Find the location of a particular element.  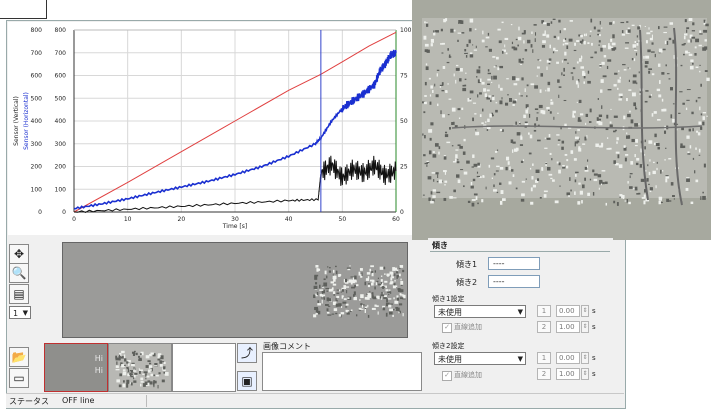

slope2-add-line-checkbox: ✓ is located at coordinates (447, 376).